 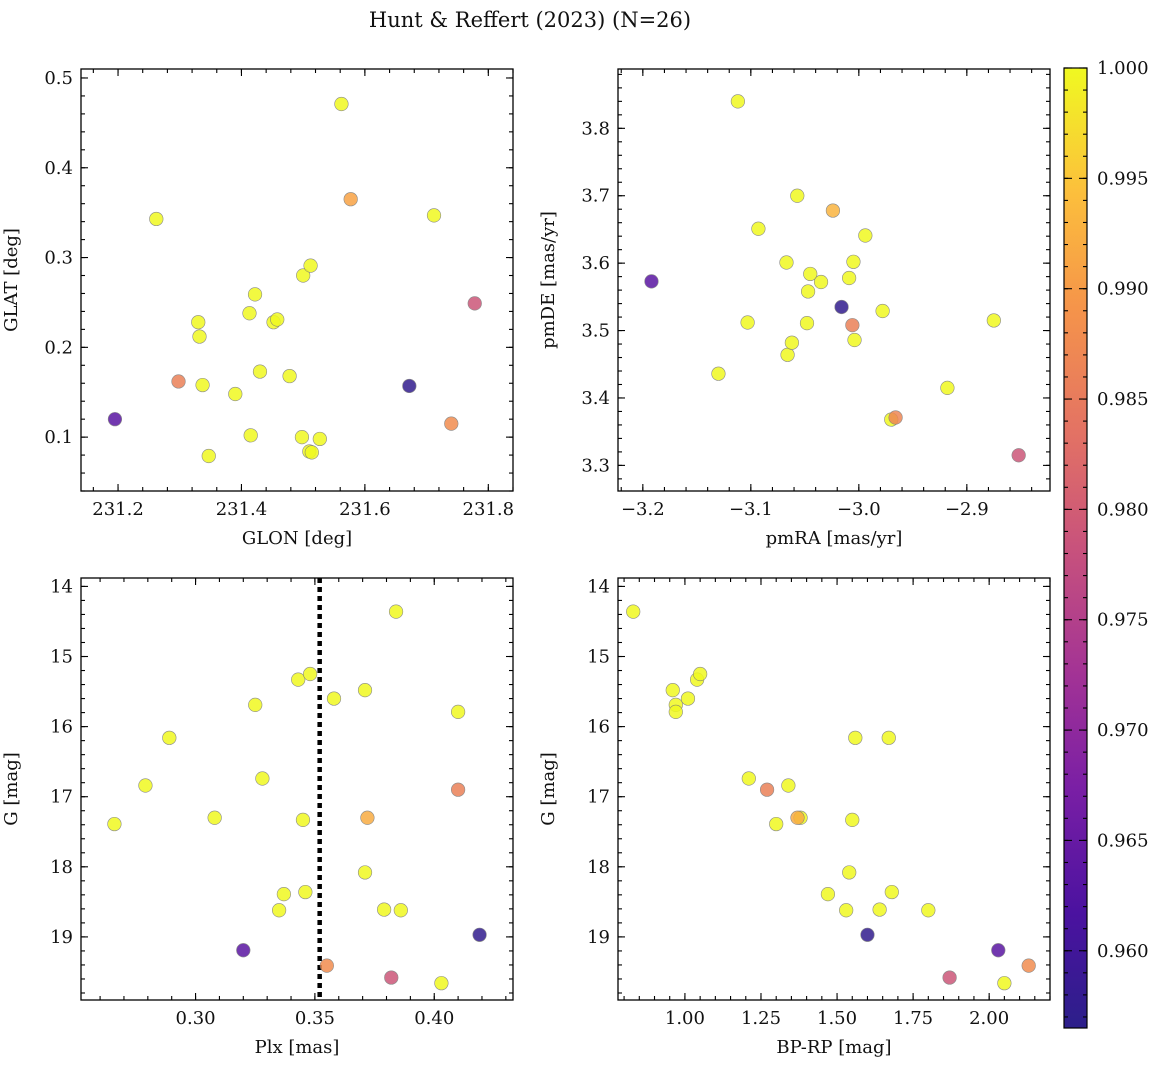 I want to click on colorbar-tick-label: 1.000, so click(x=1123, y=68).